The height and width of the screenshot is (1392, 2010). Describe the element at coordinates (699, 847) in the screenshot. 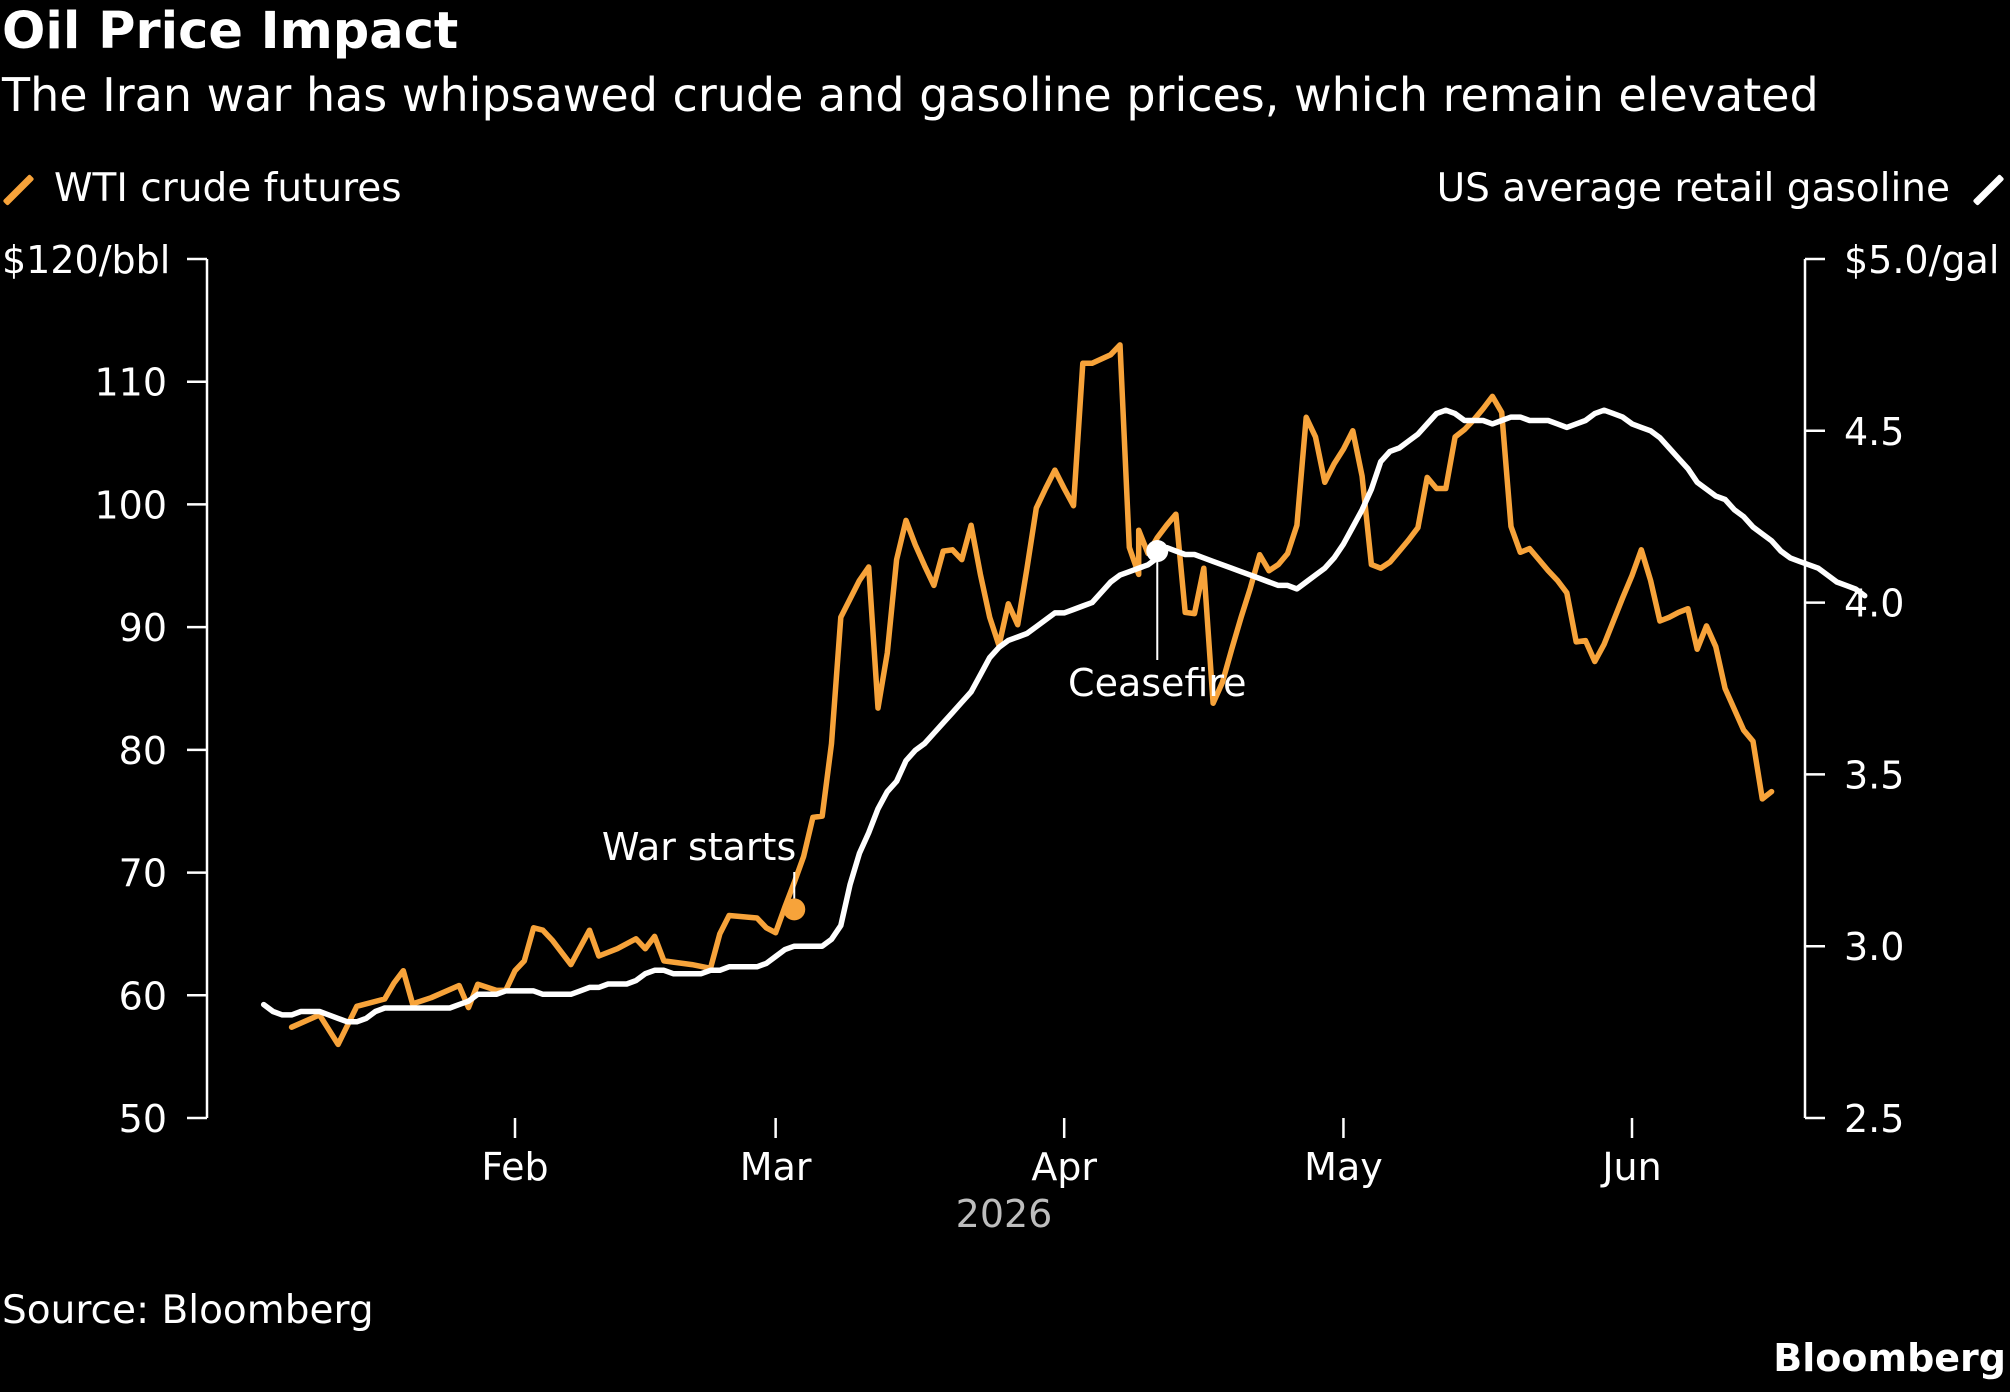

I see `war-starts-label: War starts` at that location.